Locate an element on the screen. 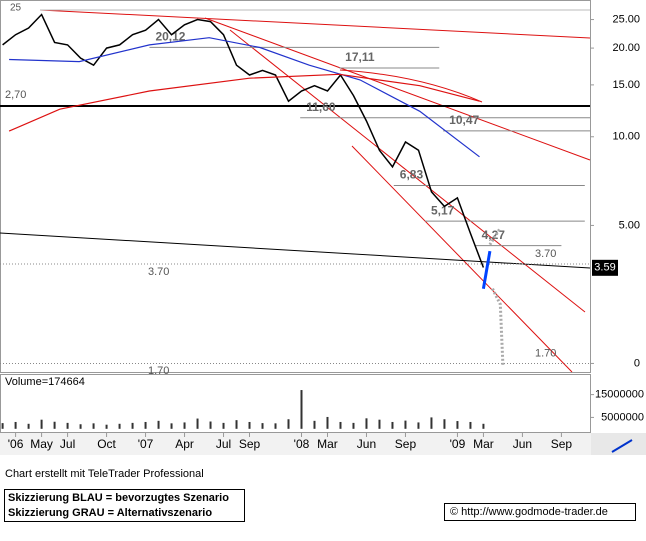  x-tick-label: May is located at coordinates (41, 444).